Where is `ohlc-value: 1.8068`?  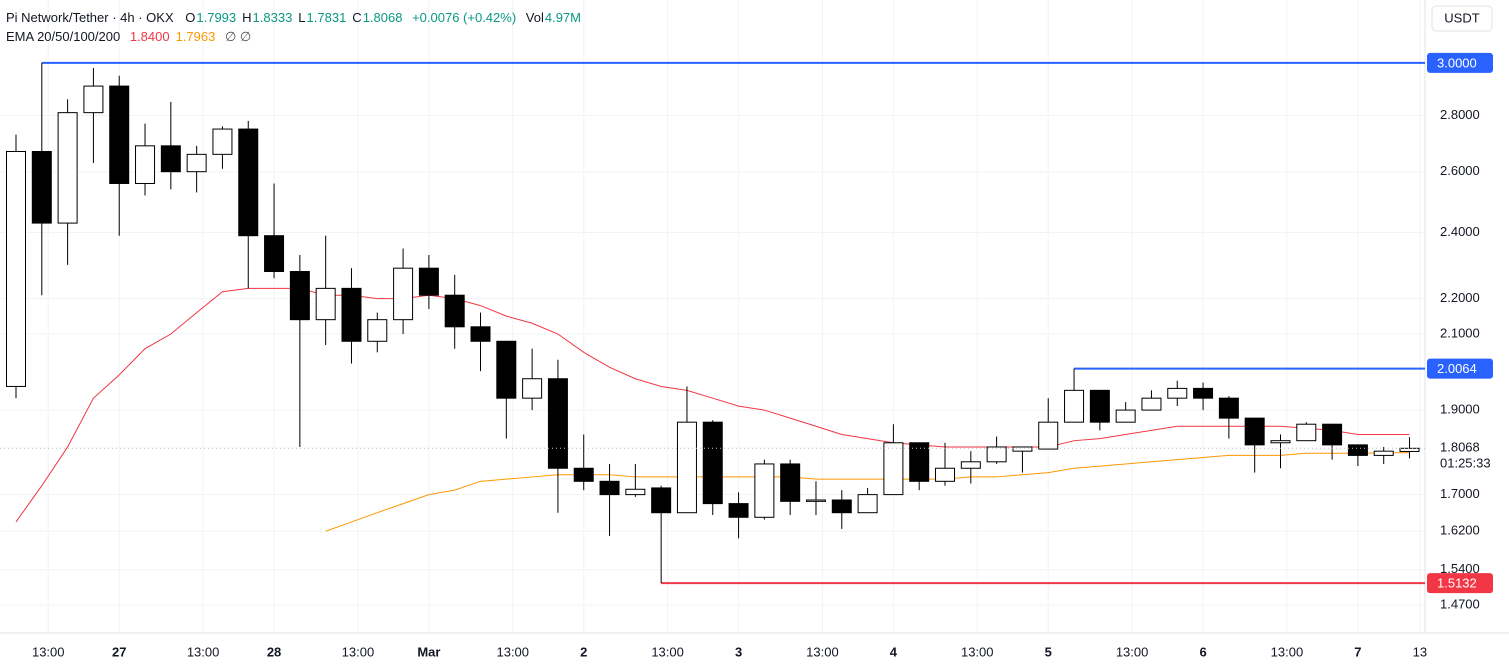
ohlc-value: 1.8068 is located at coordinates (382, 17).